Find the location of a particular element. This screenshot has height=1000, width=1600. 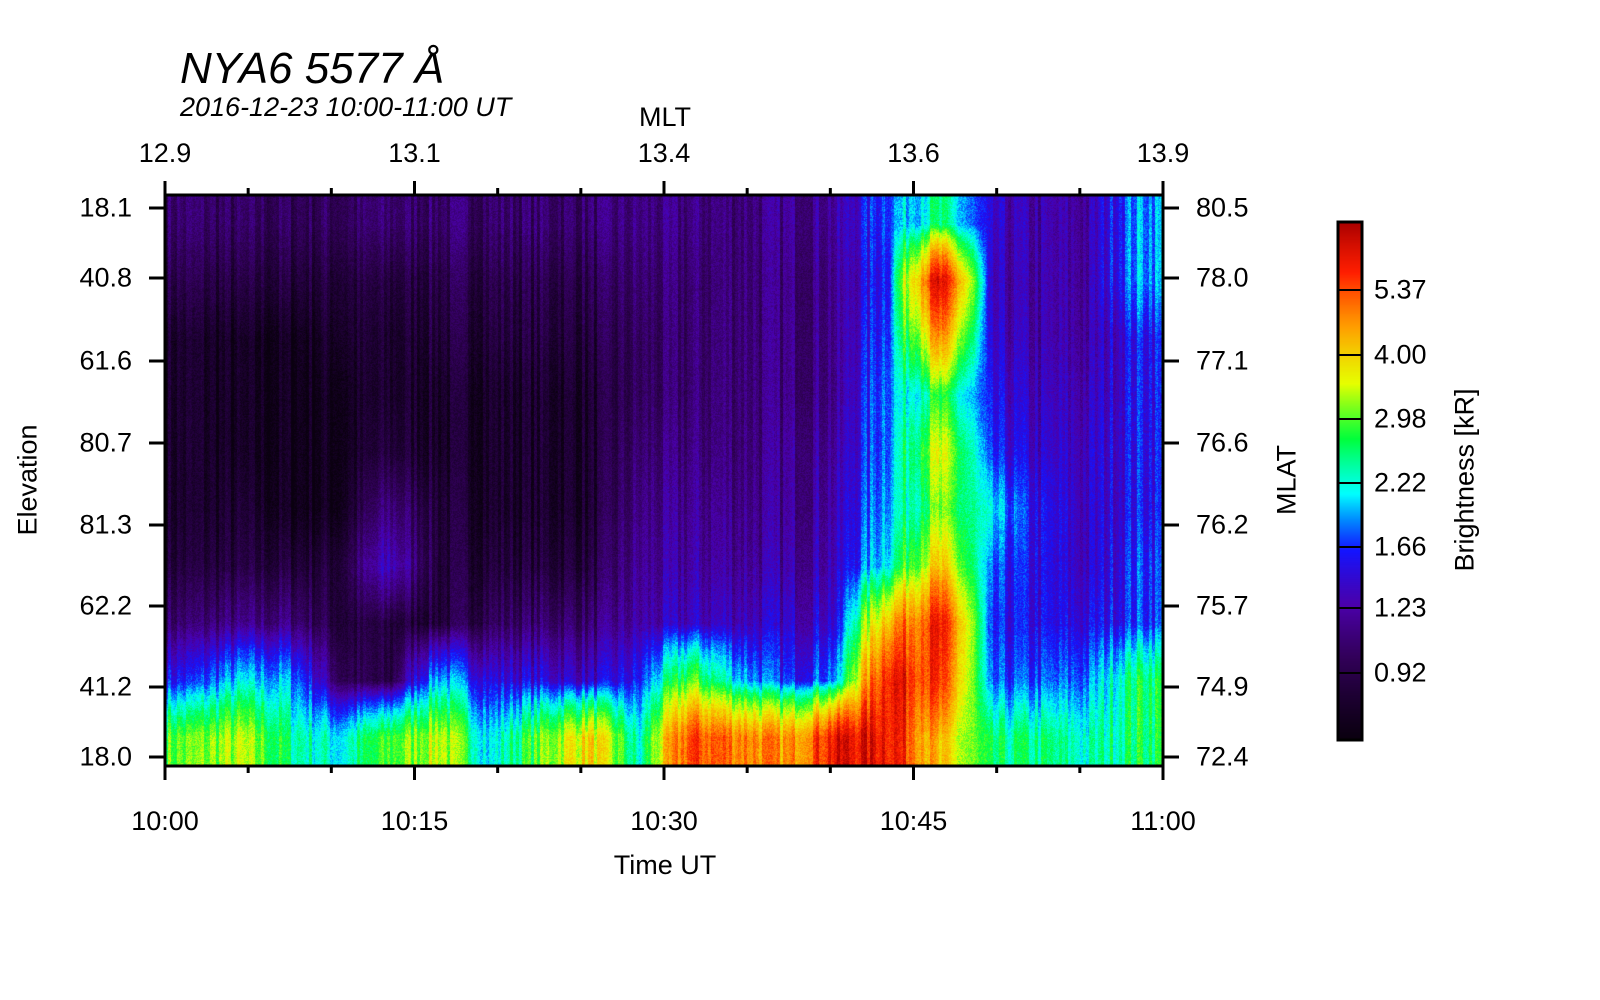

colorbar-tick-label: 5.37 is located at coordinates (1400, 289).